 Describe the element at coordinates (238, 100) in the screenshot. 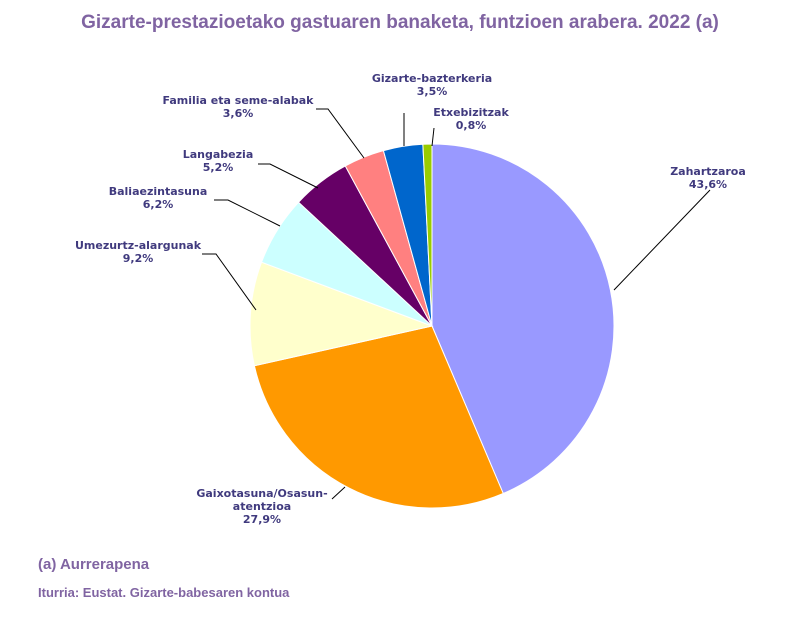

I see `slice-category-label: Familia eta seme-alabak` at that location.